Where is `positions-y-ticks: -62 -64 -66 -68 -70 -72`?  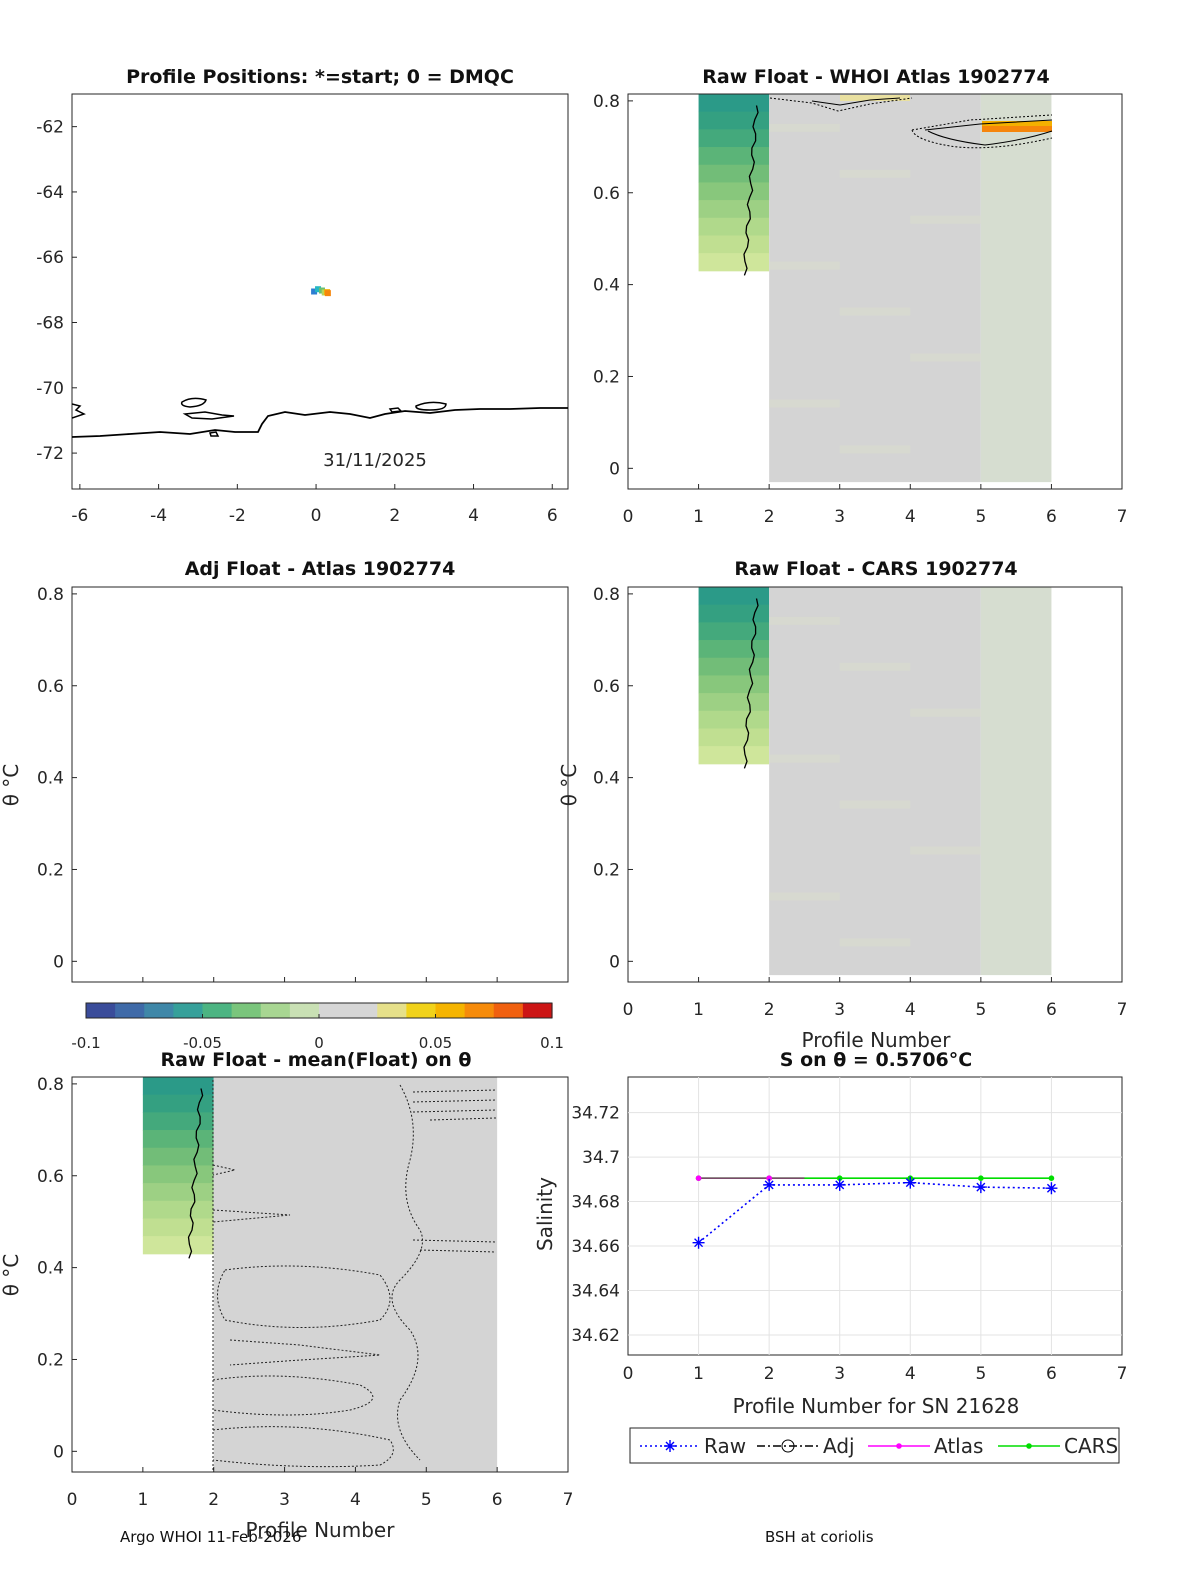 positions-y-ticks: -62 -64 -66 -68 -70 -72 is located at coordinates (56, 291).